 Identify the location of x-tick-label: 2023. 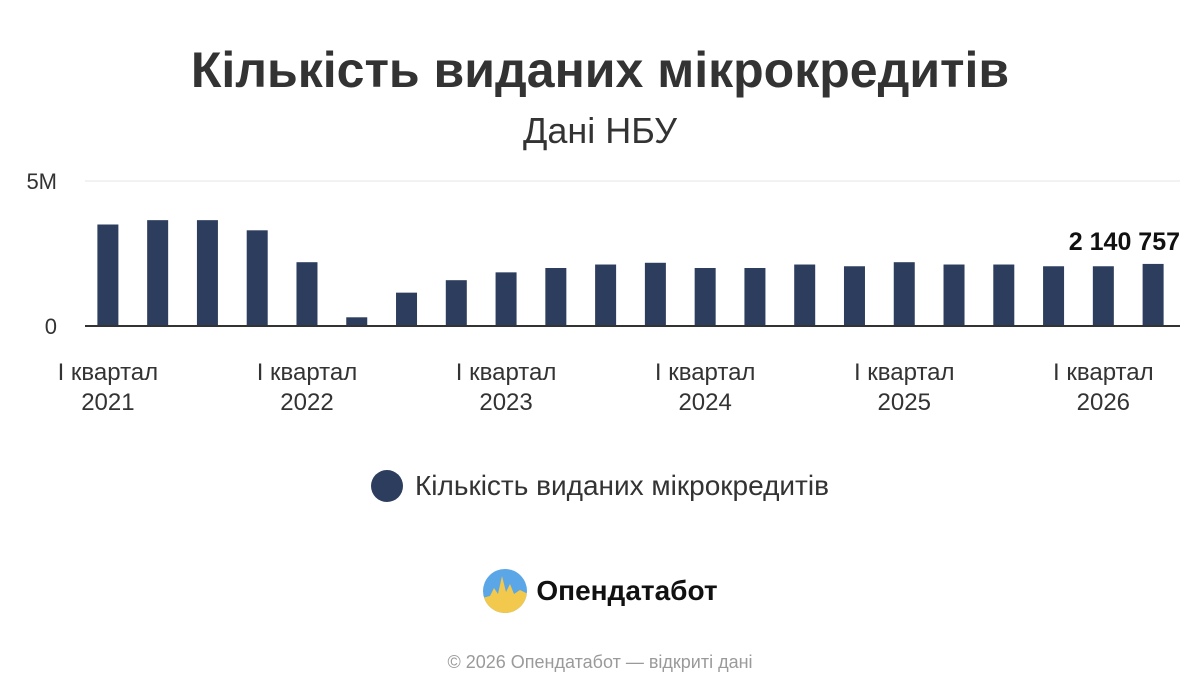
(505, 402).